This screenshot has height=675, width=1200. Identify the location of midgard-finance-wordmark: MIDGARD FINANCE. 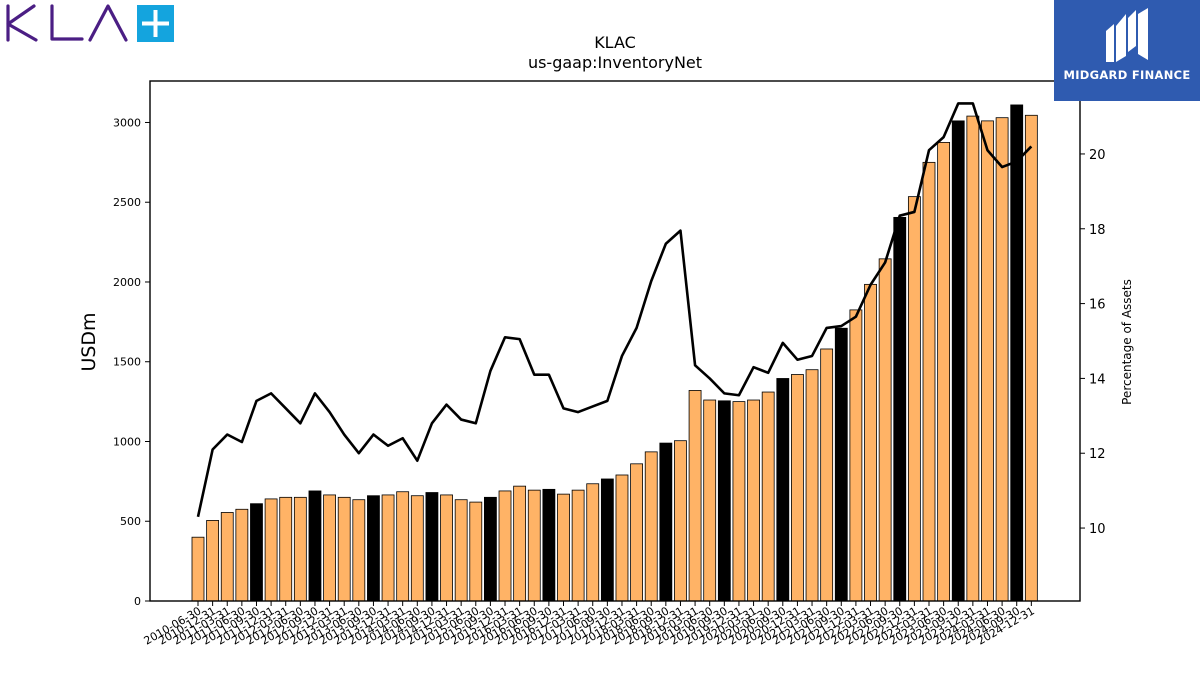
(1127, 75).